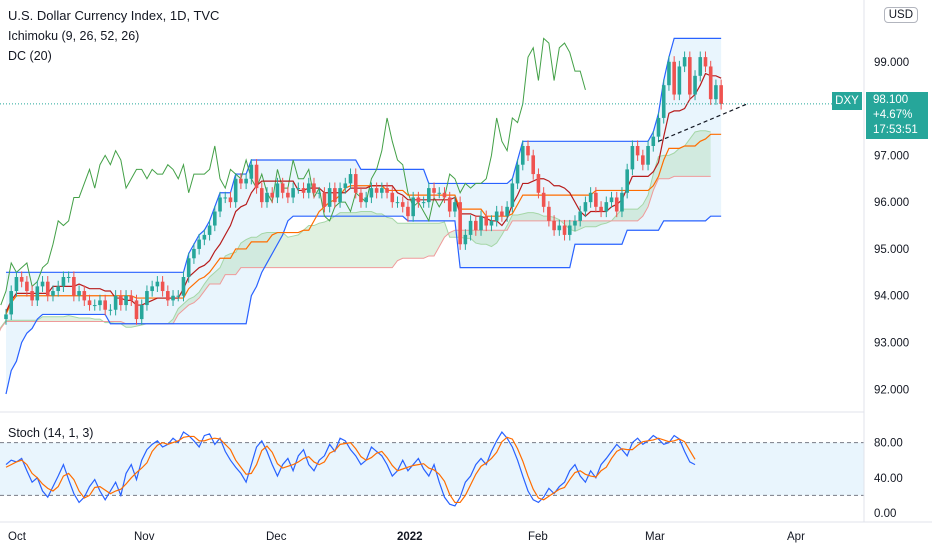  Describe the element at coordinates (900, 15) in the screenshot. I see `currency-badge: USD` at that location.